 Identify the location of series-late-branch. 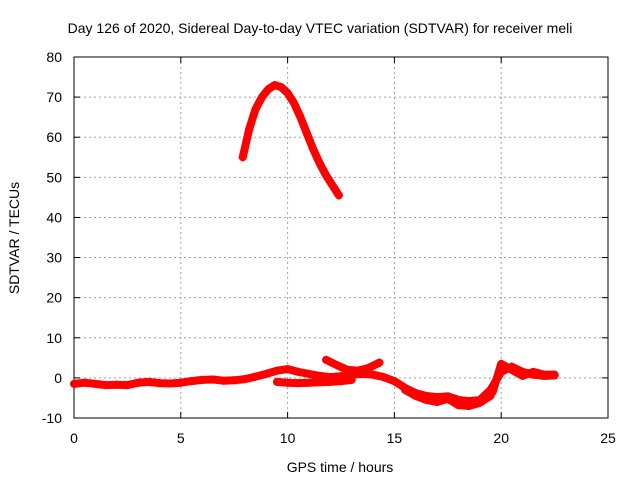
(523, 377).